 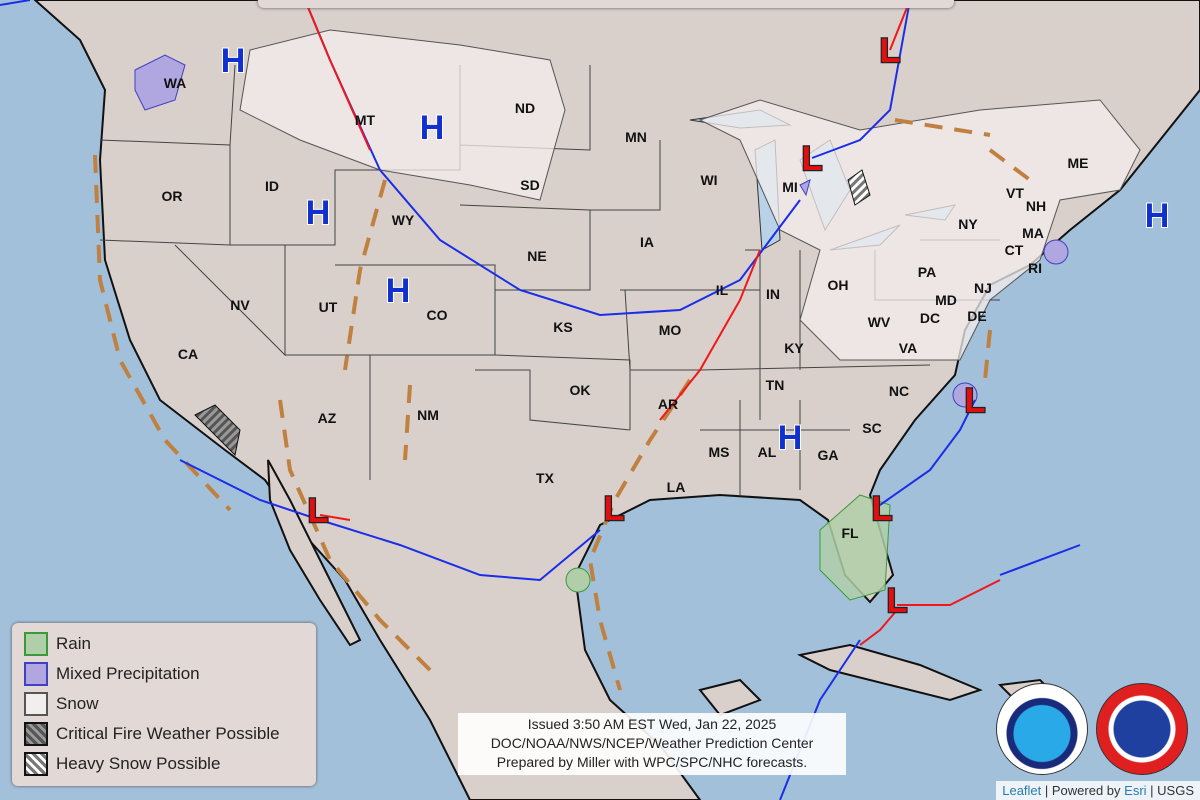 I want to click on mixed-precip-mi, so click(x=805, y=188).